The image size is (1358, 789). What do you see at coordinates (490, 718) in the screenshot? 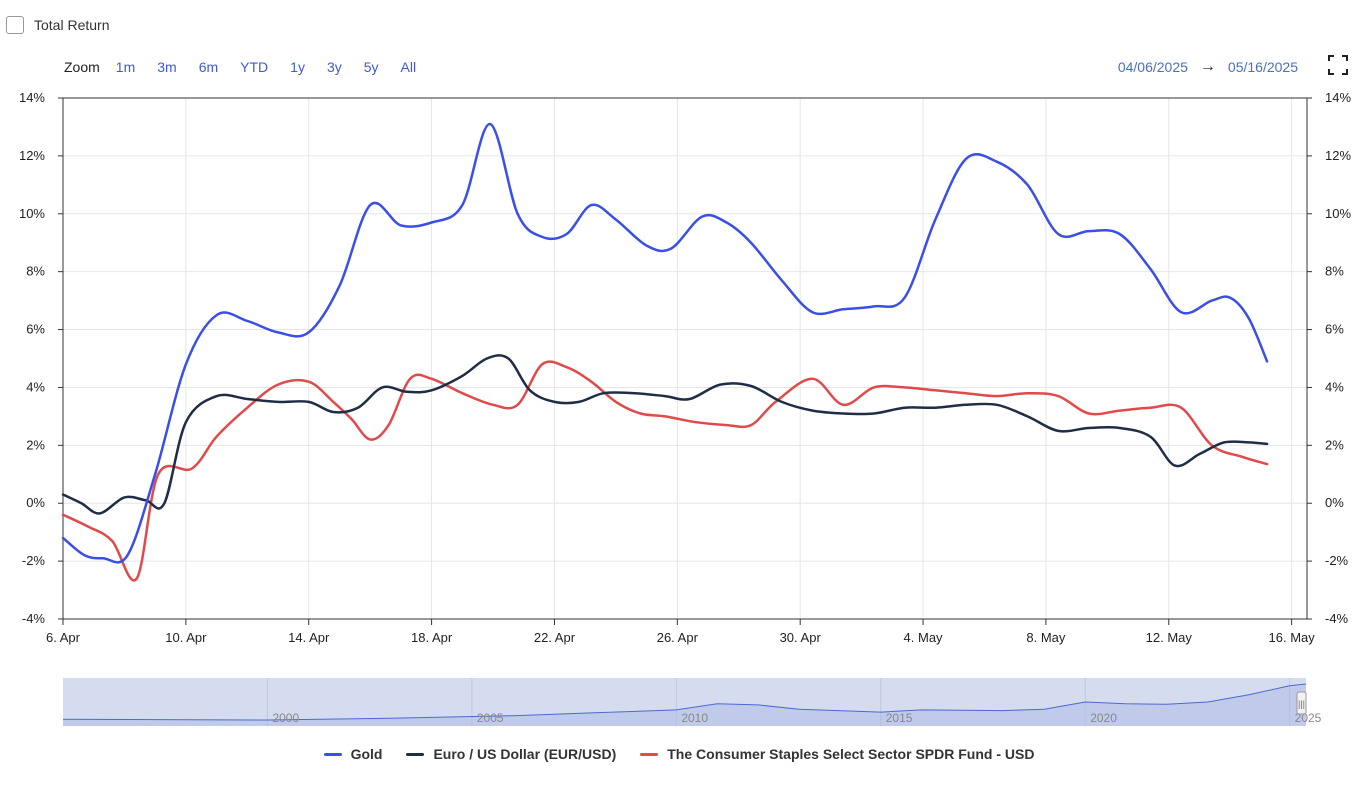
I see `navigator-year-label: 2005` at bounding box center [490, 718].